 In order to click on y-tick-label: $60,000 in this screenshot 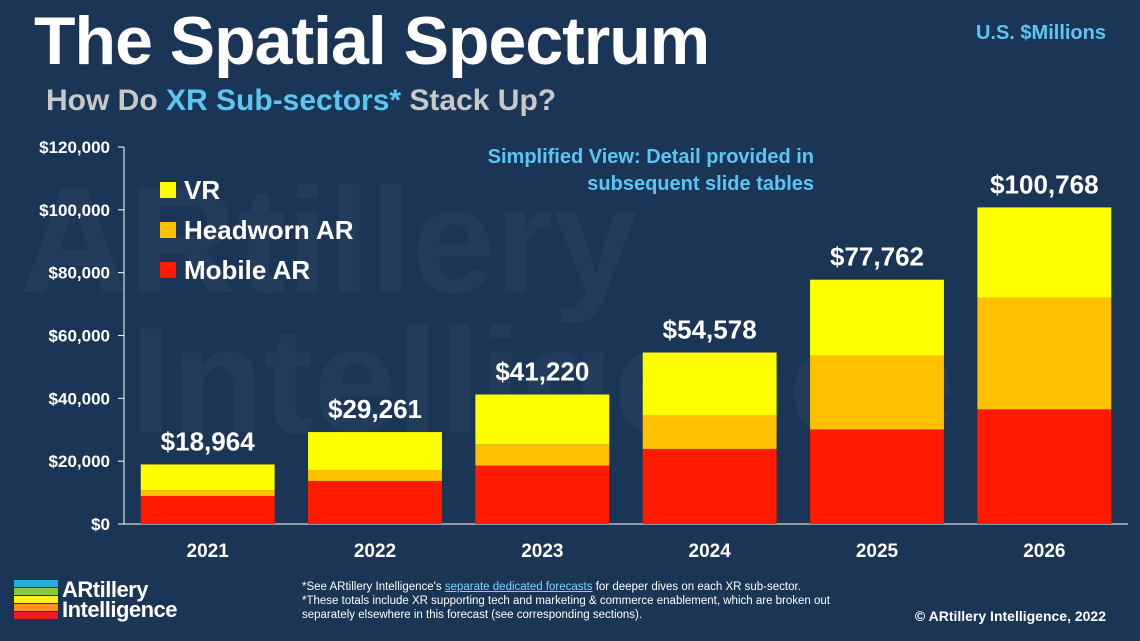, I will do `click(79, 336)`.